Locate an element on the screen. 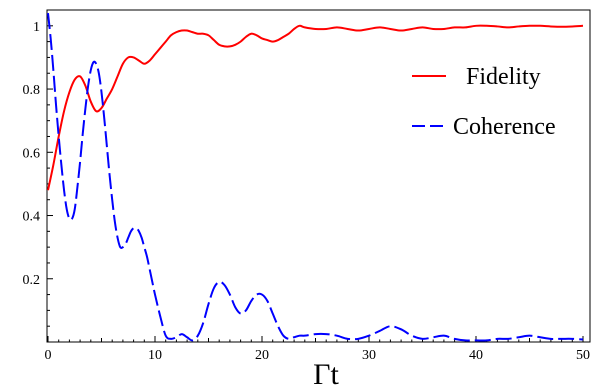 Image resolution: width=592 pixels, height=389 pixels. y-tick-label: 1 is located at coordinates (36, 27).